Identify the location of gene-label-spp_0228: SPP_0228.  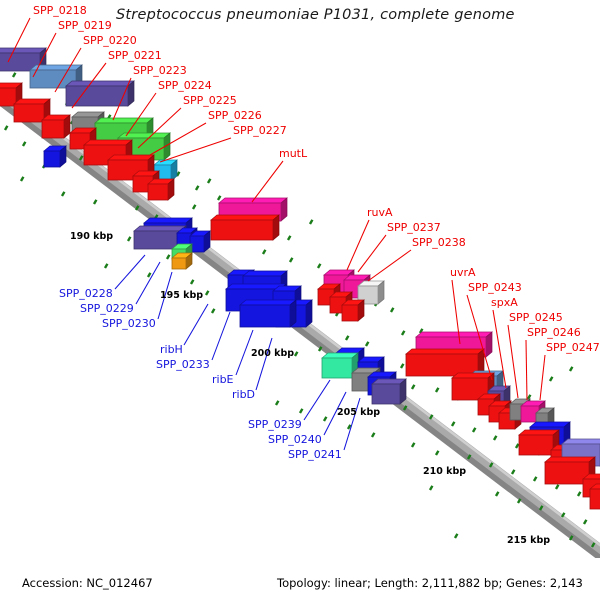
(86, 293).